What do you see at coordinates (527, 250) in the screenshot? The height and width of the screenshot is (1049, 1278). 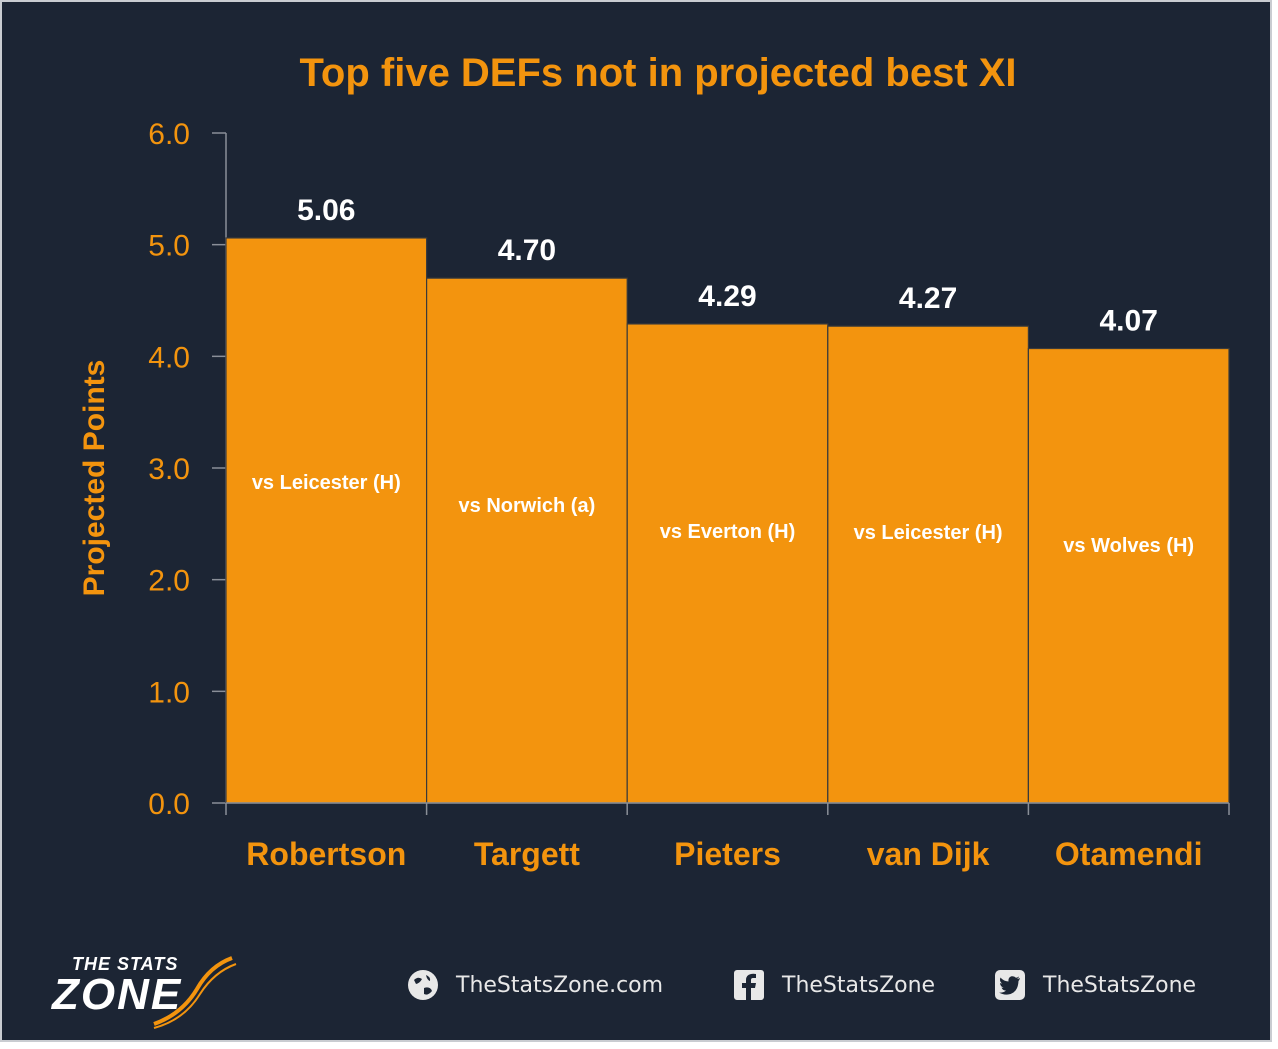 I see `value-label: 4.70` at bounding box center [527, 250].